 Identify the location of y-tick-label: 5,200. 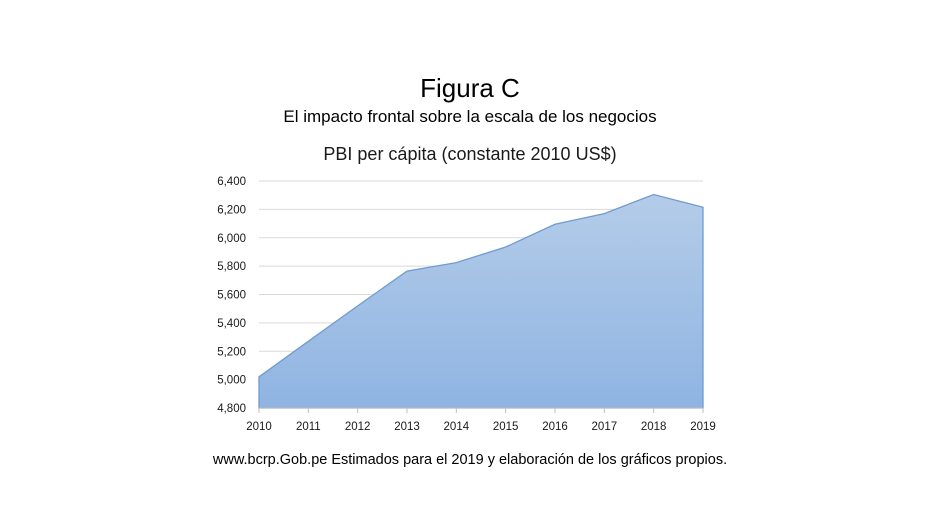
(231, 352).